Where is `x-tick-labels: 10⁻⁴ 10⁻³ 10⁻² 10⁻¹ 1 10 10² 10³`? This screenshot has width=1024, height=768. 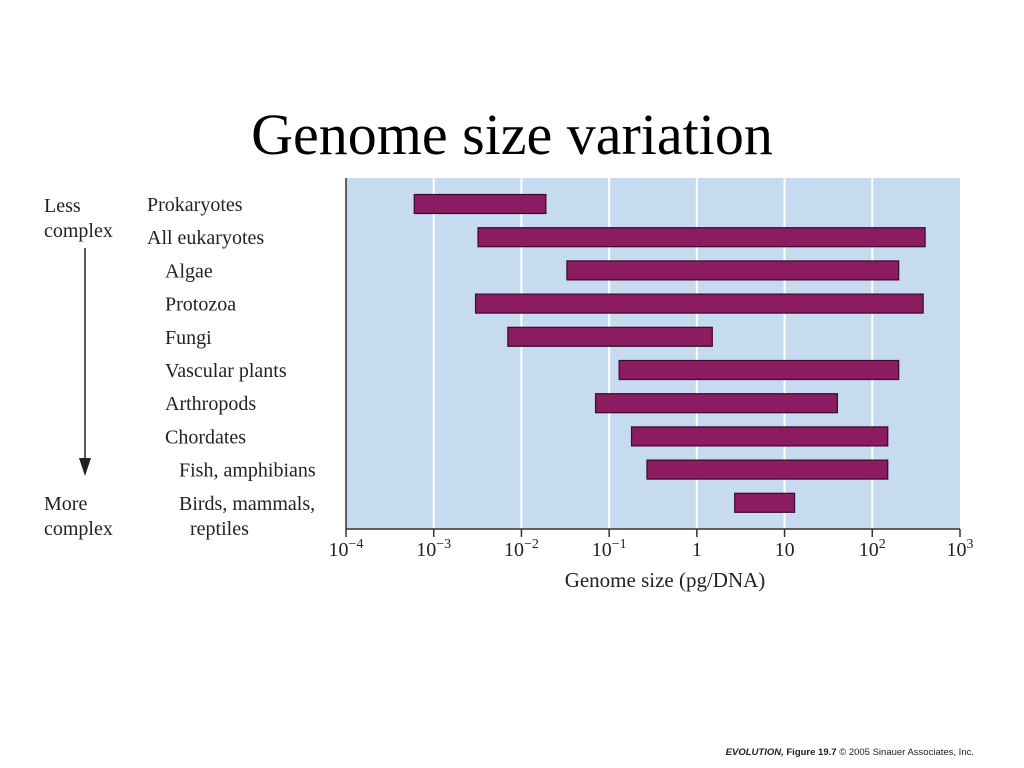
x-tick-labels: 10⁻⁴ 10⁻³ 10⁻² 10⁻¹ 1 10 10² 10³ is located at coordinates (651, 549).